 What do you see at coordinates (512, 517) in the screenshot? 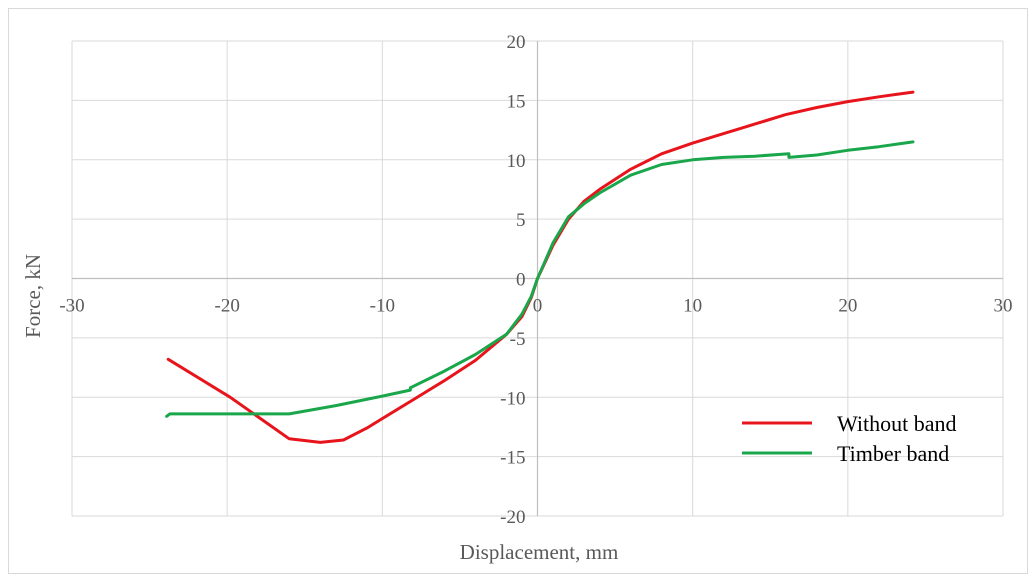
I see `y-tick-label: -20` at bounding box center [512, 517].